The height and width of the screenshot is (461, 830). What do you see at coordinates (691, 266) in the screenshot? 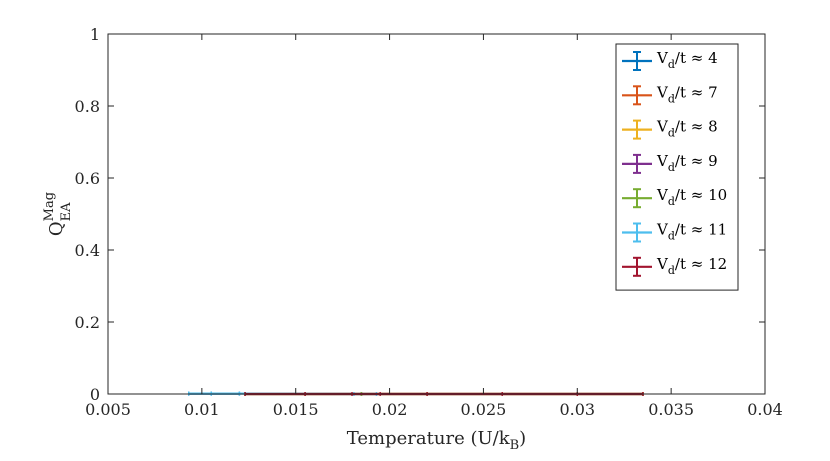
I see `legend-label: Vd/t ≈ 12` at bounding box center [691, 266].